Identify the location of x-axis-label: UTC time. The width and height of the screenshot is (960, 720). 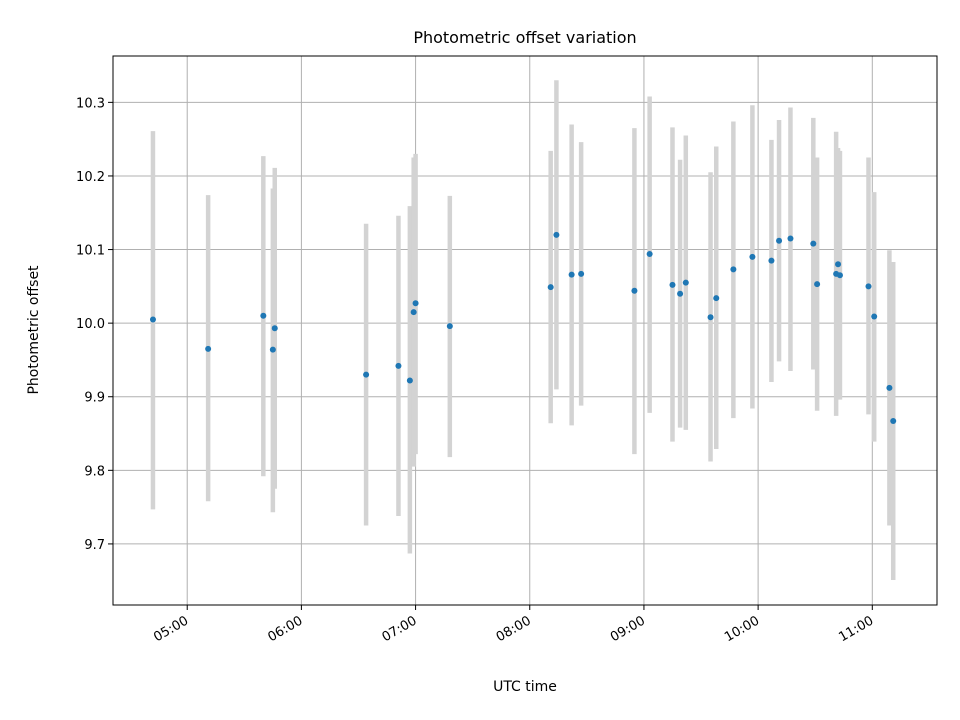
(525, 687).